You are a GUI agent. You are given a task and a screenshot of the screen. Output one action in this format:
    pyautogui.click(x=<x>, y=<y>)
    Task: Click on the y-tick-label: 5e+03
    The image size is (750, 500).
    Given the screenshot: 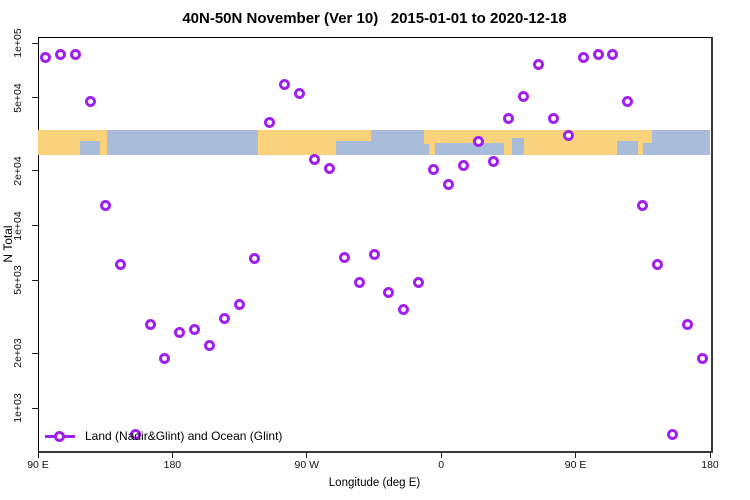 What is the action you would take?
    pyautogui.click(x=18, y=280)
    